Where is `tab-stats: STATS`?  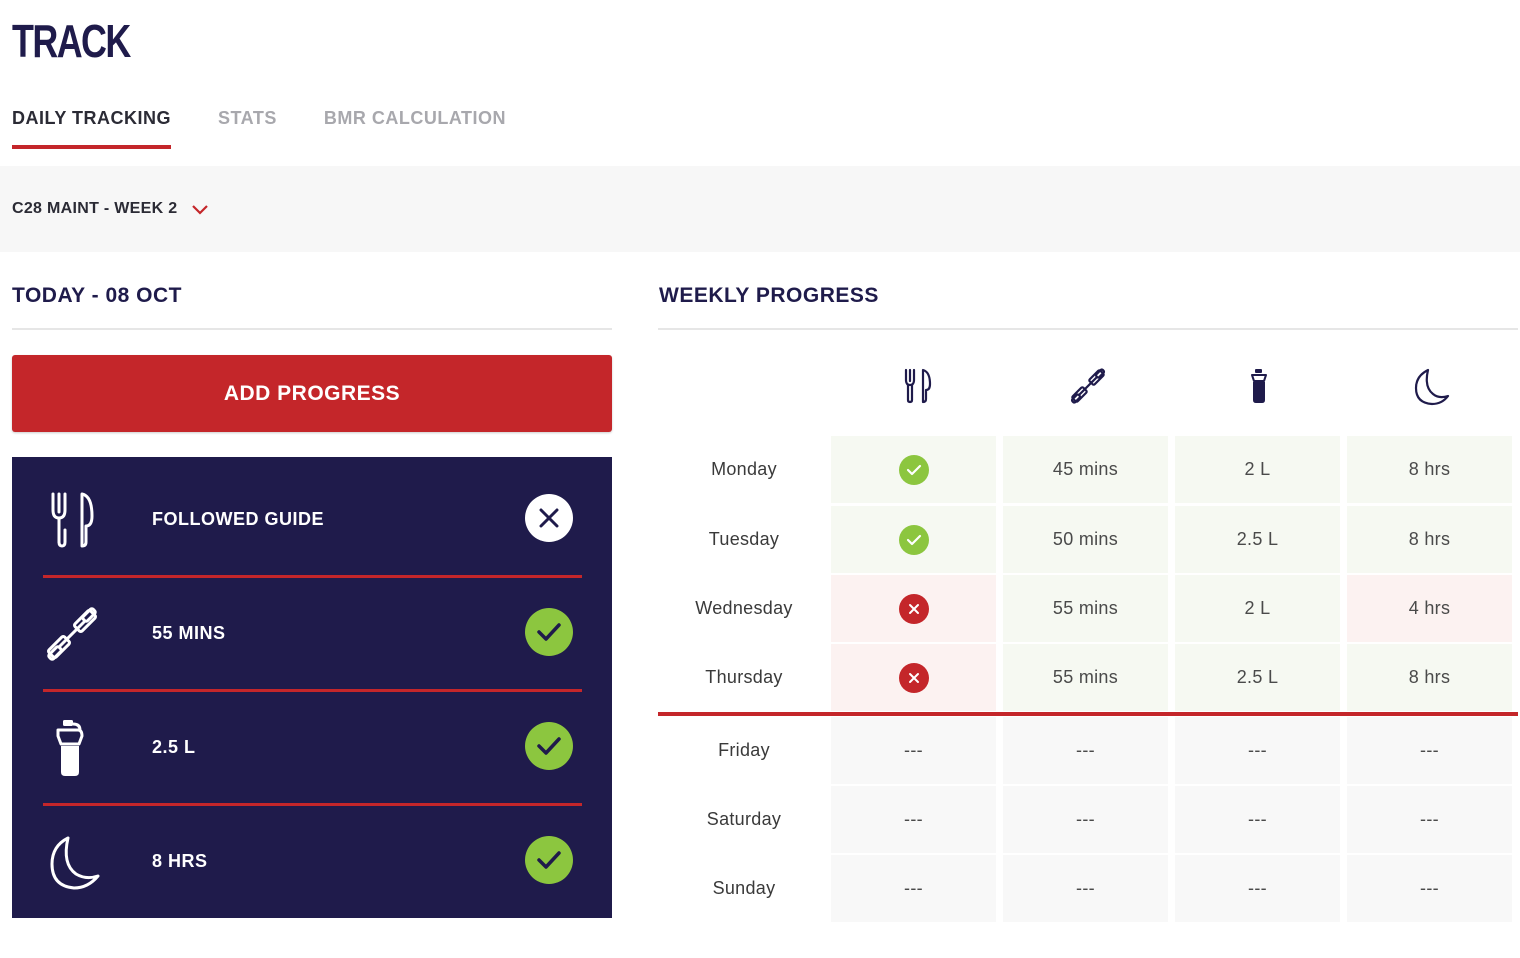
tab-stats: STATS is located at coordinates (247, 118).